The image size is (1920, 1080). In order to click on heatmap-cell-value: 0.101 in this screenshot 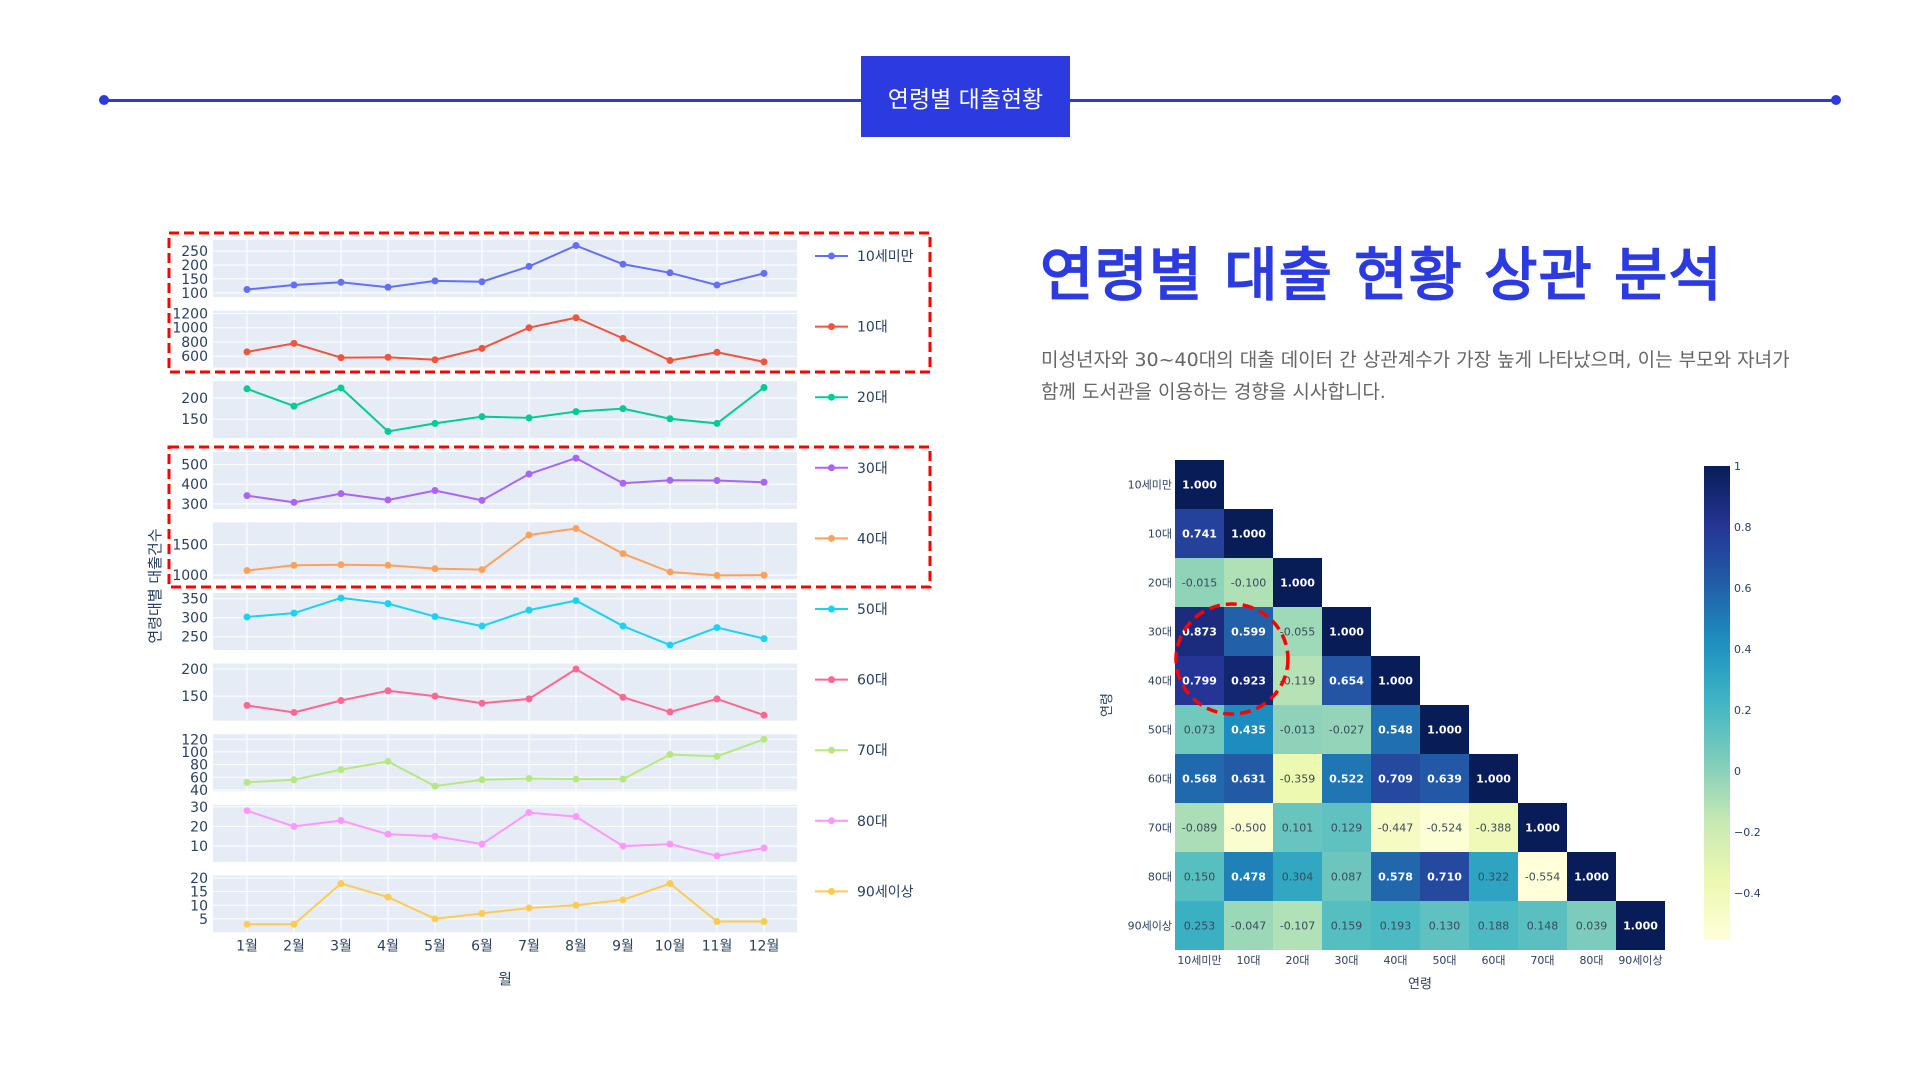, I will do `click(1298, 828)`.